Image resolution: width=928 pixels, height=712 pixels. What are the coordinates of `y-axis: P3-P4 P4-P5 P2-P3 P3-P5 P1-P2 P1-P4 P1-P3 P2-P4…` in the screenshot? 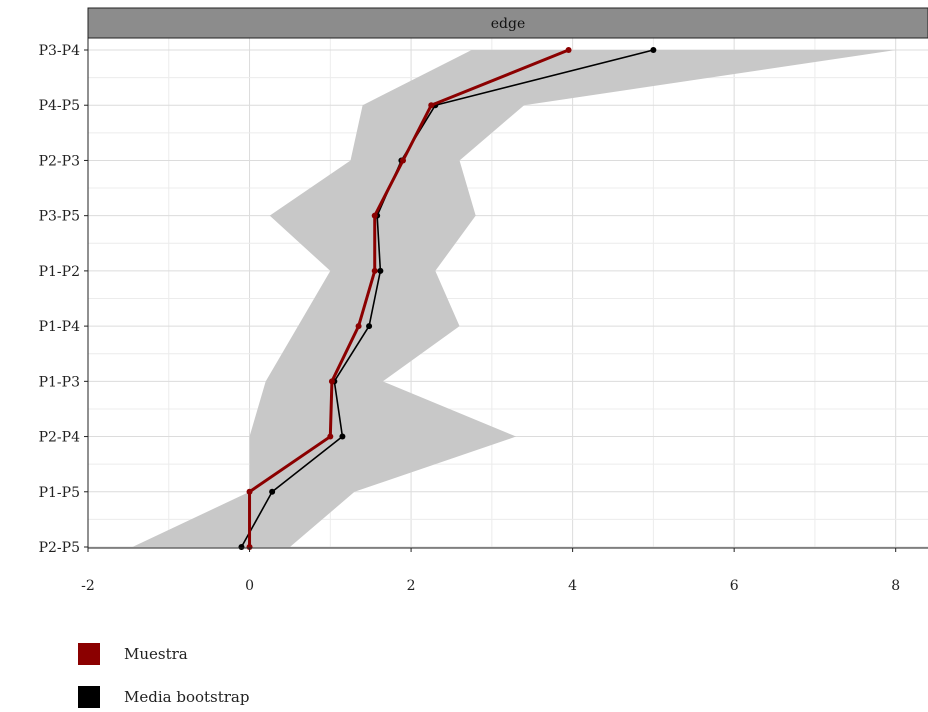 It's located at (63, 299).